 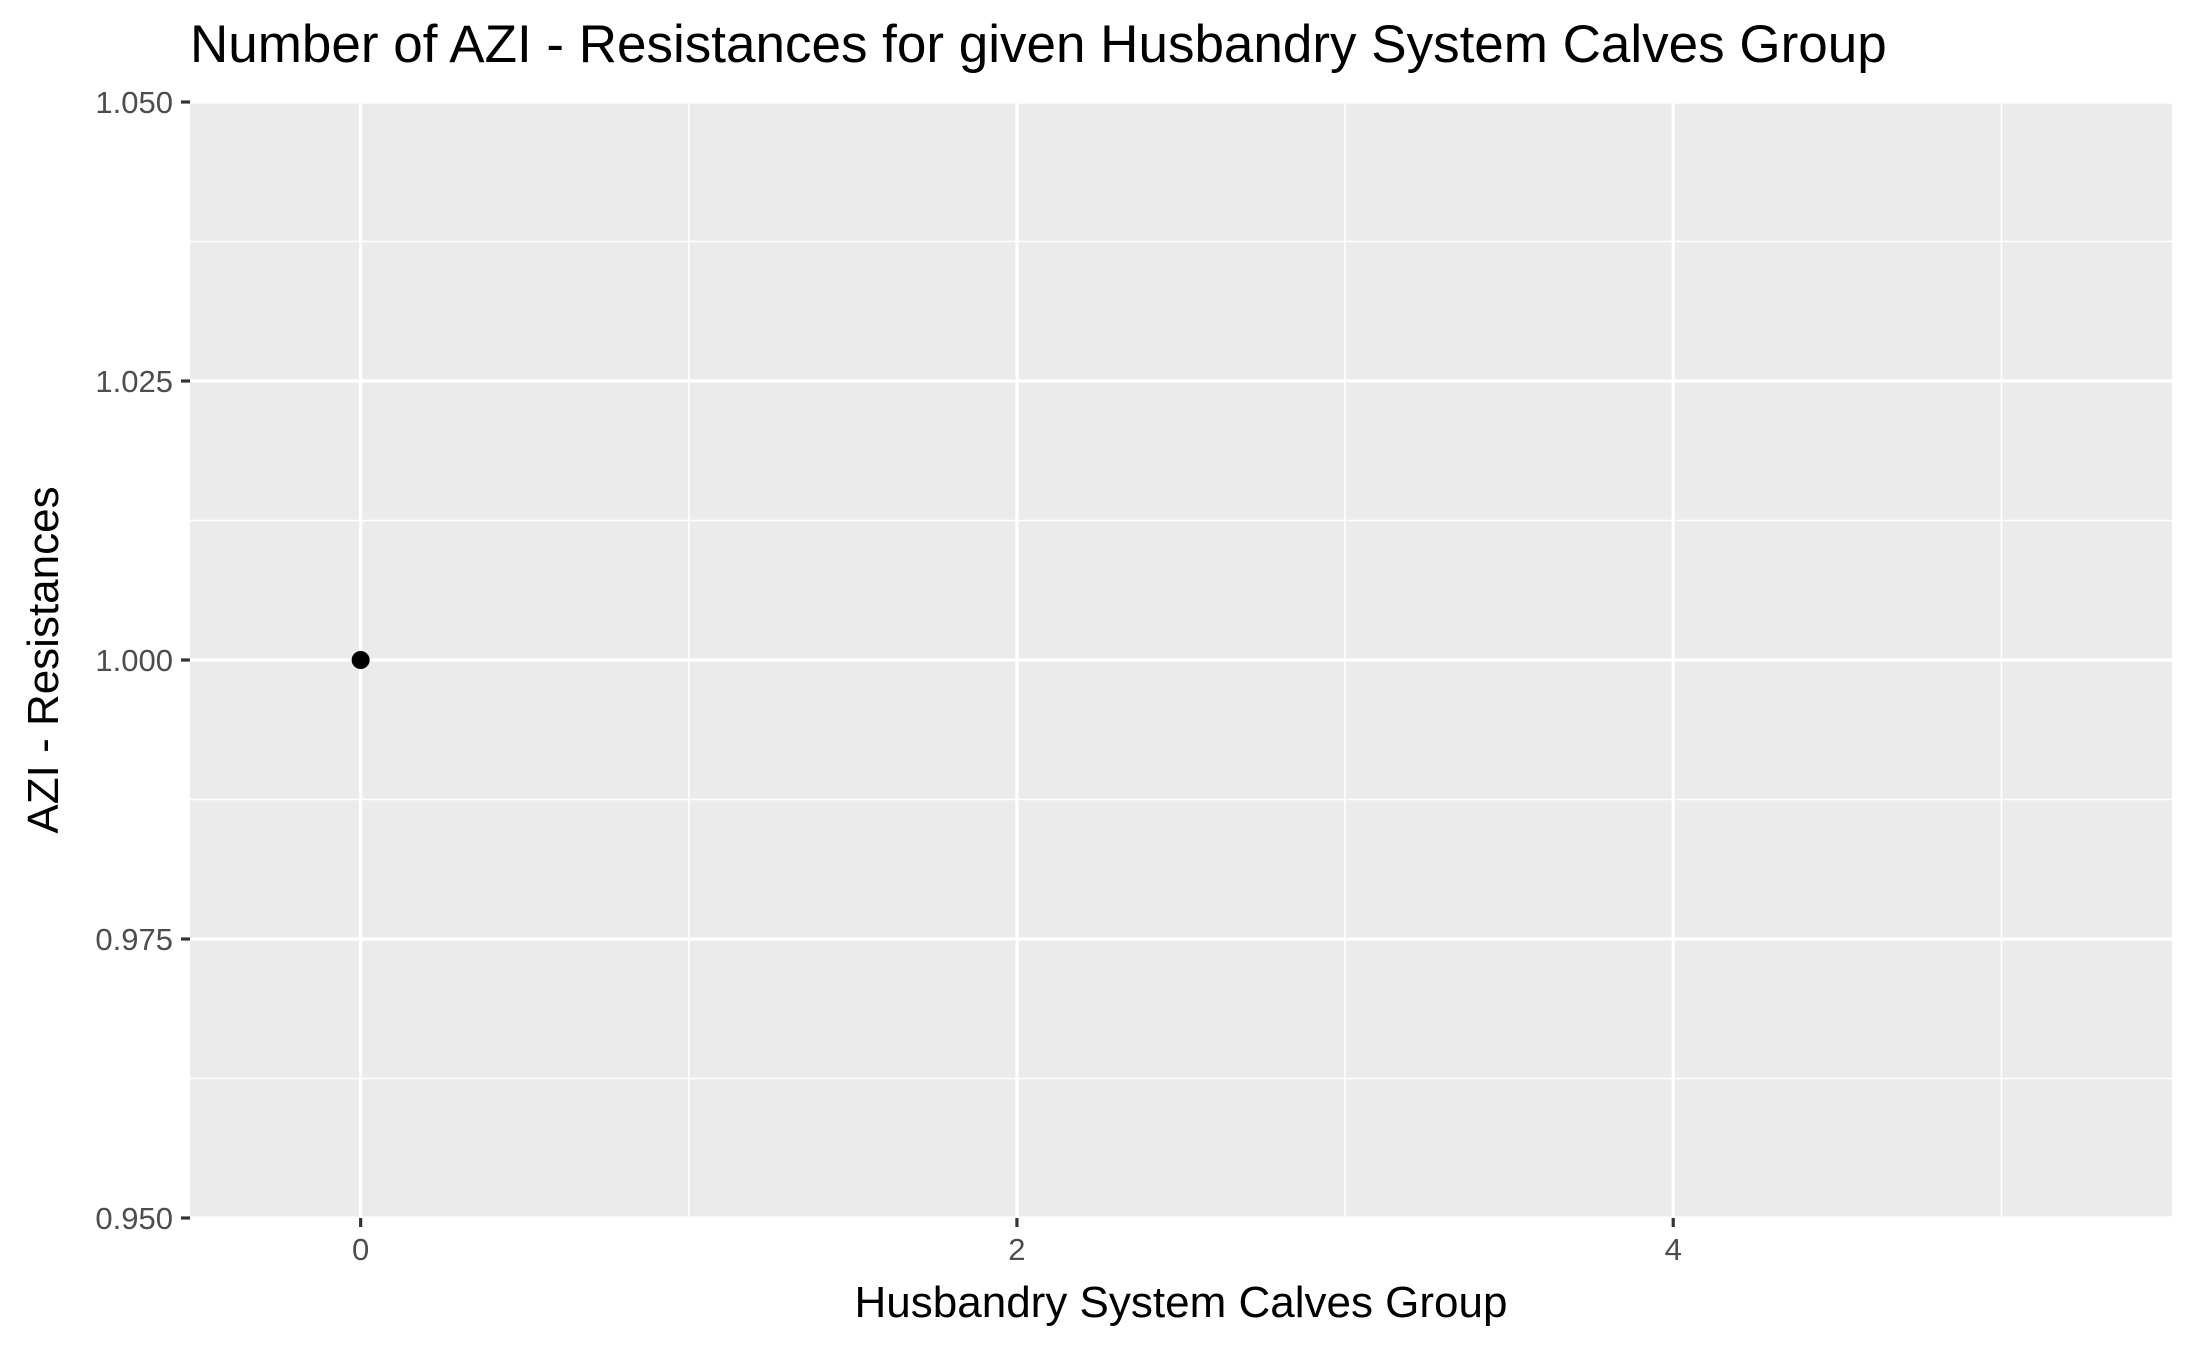 I want to click on x-axis-title: Husbandry System Calves Group, so click(x=1181, y=1302).